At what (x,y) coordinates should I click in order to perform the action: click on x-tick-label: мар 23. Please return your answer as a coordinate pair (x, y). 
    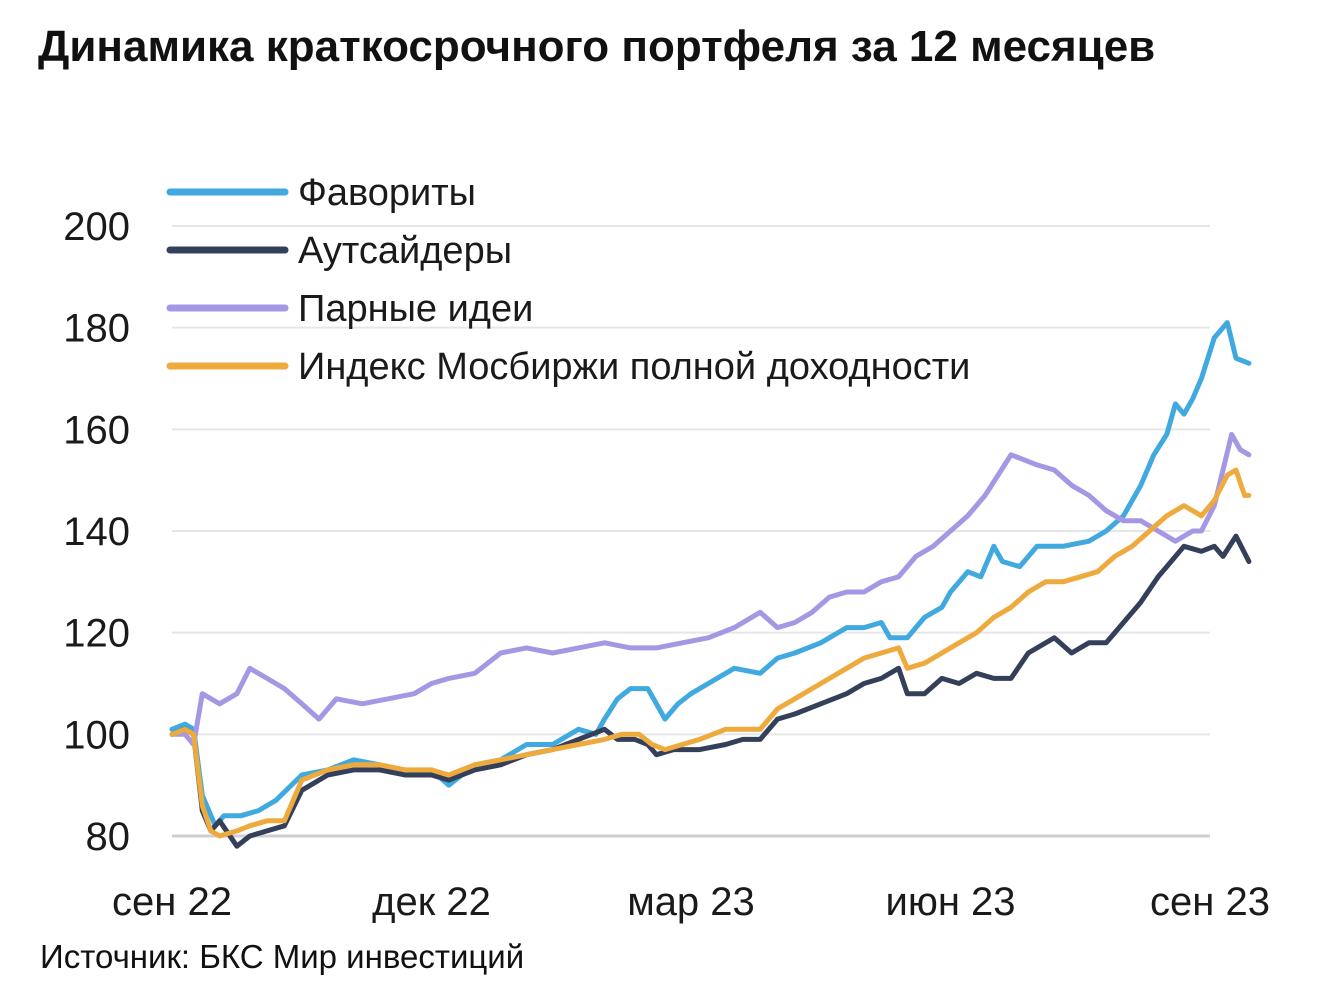
    Looking at the image, I should click on (691, 902).